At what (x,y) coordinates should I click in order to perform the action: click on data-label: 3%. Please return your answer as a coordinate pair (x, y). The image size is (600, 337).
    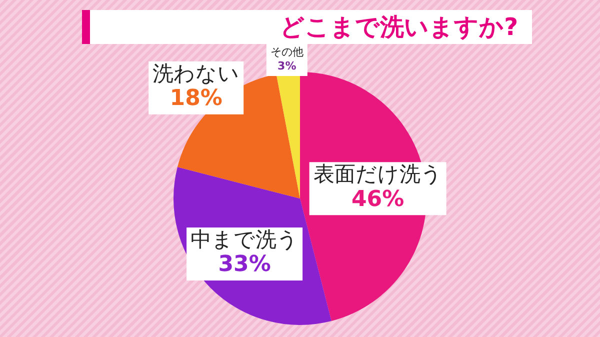
    Looking at the image, I should click on (287, 65).